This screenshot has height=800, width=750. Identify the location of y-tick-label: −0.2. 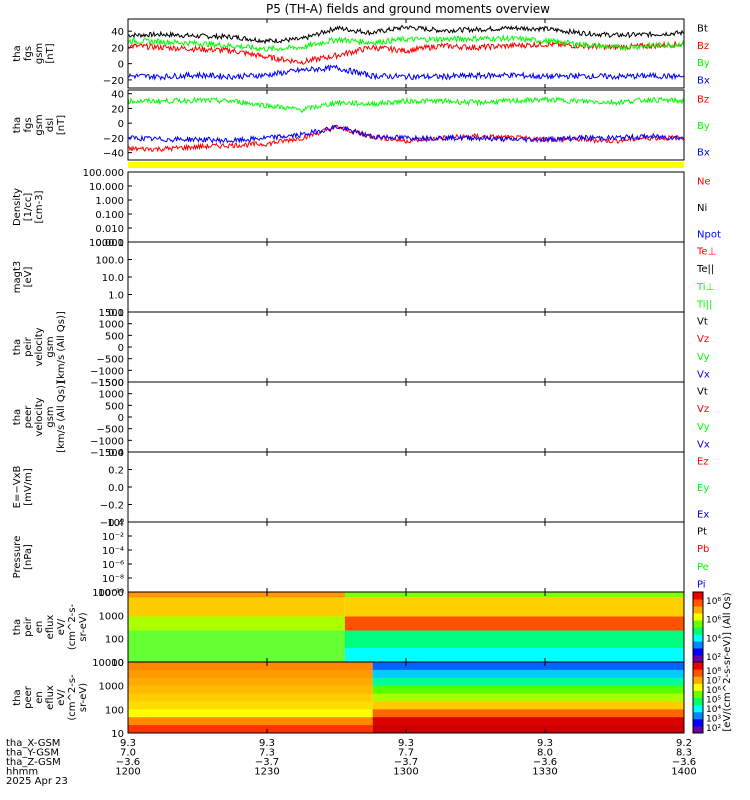
(112, 506).